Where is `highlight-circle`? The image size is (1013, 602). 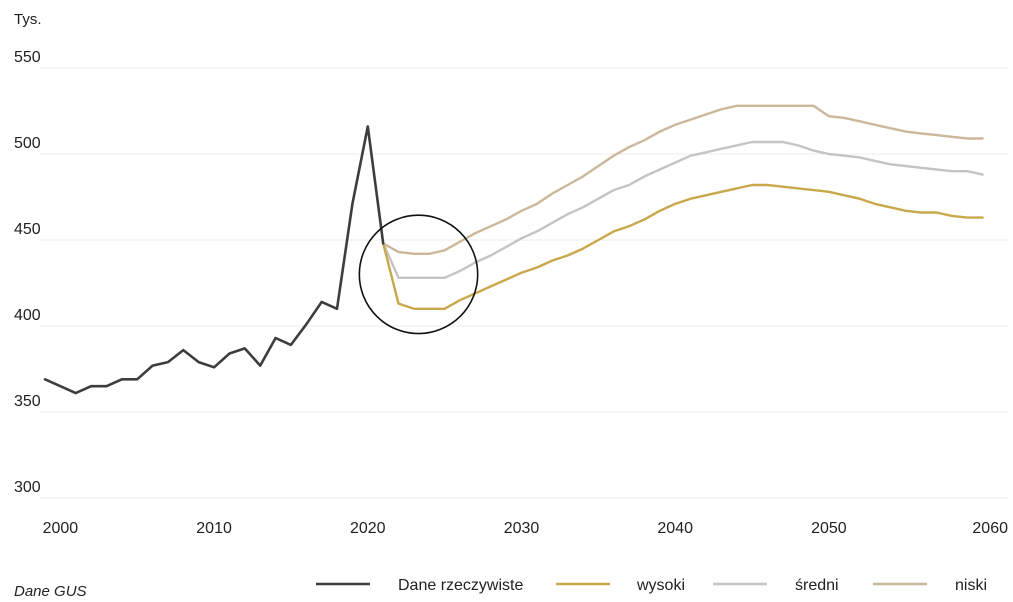
highlight-circle is located at coordinates (418, 274).